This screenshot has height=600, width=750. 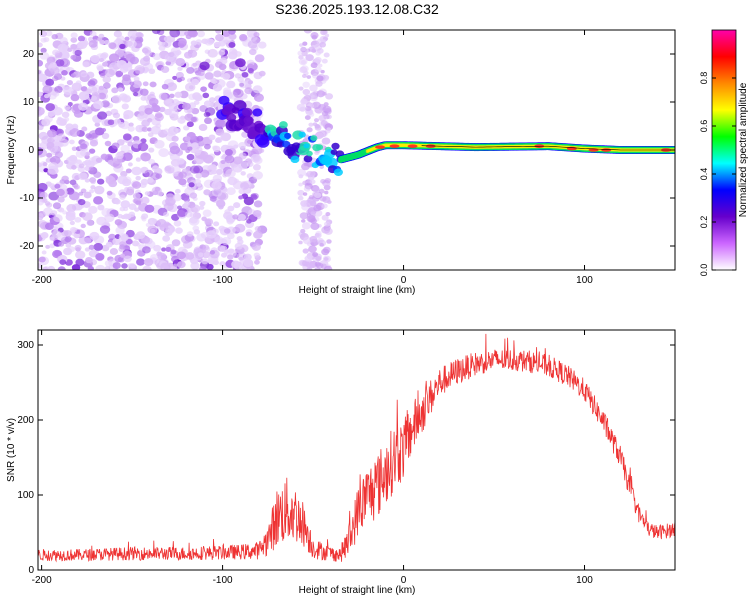 What do you see at coordinates (223, 580) in the screenshot?
I see `x-tick-label: -100` at bounding box center [223, 580].